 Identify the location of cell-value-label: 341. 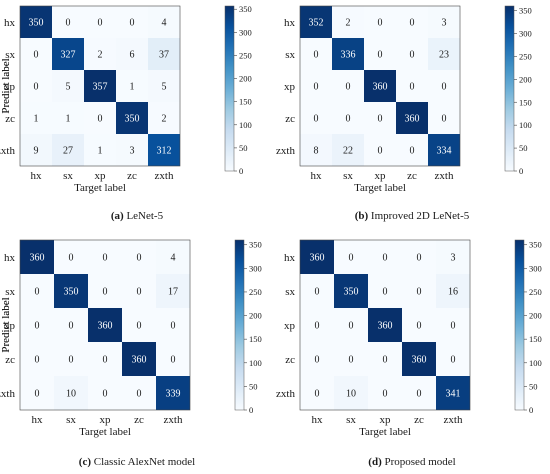
(453, 394).